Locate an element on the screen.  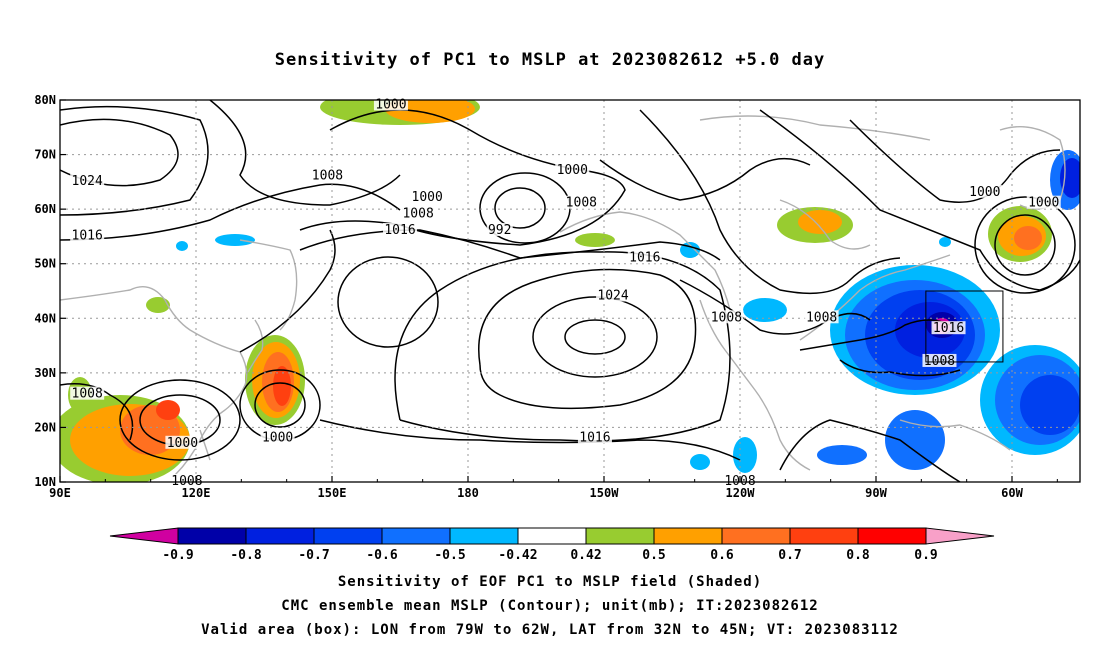
colorbar-label: -0.42 is located at coordinates (517, 555).